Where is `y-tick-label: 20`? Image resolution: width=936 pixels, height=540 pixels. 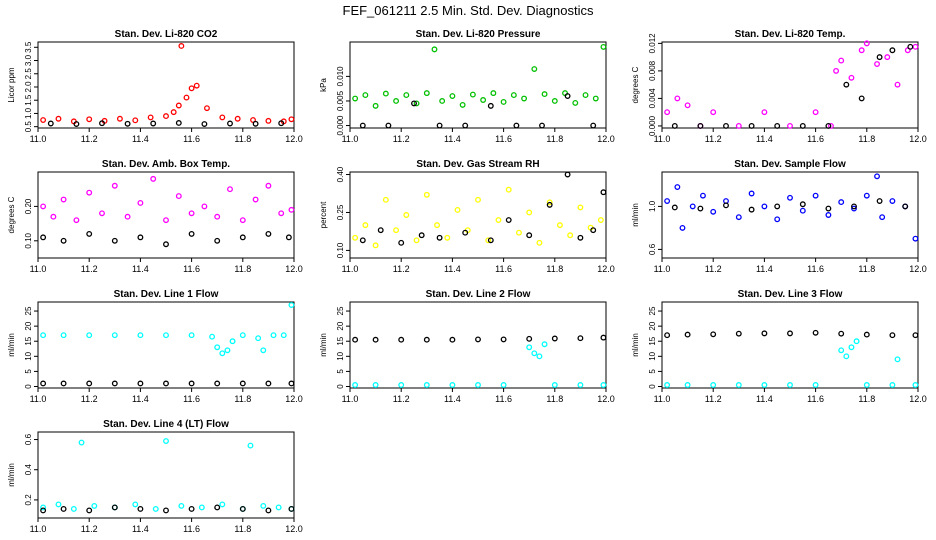 y-tick-label: 20 is located at coordinates (28, 325).